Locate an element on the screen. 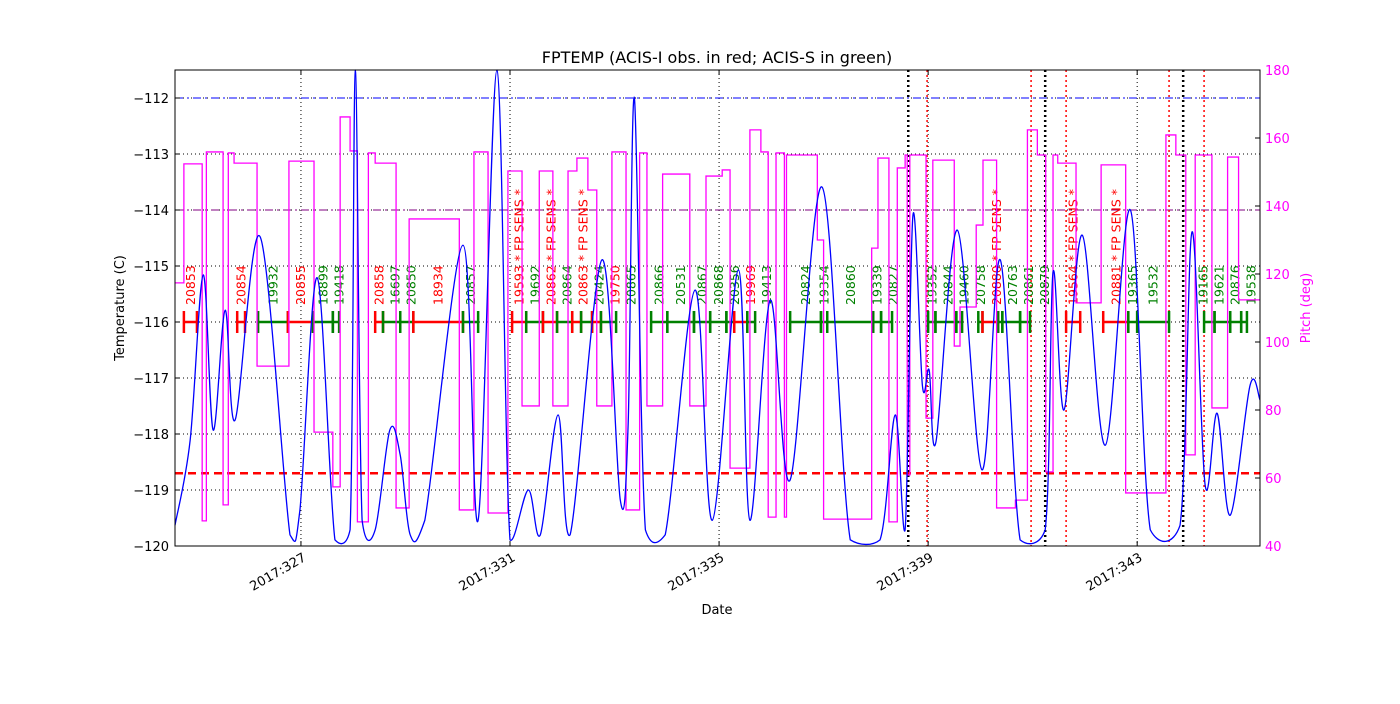 The image size is (1400, 704). observation-label: 20855 is located at coordinates (300, 285).